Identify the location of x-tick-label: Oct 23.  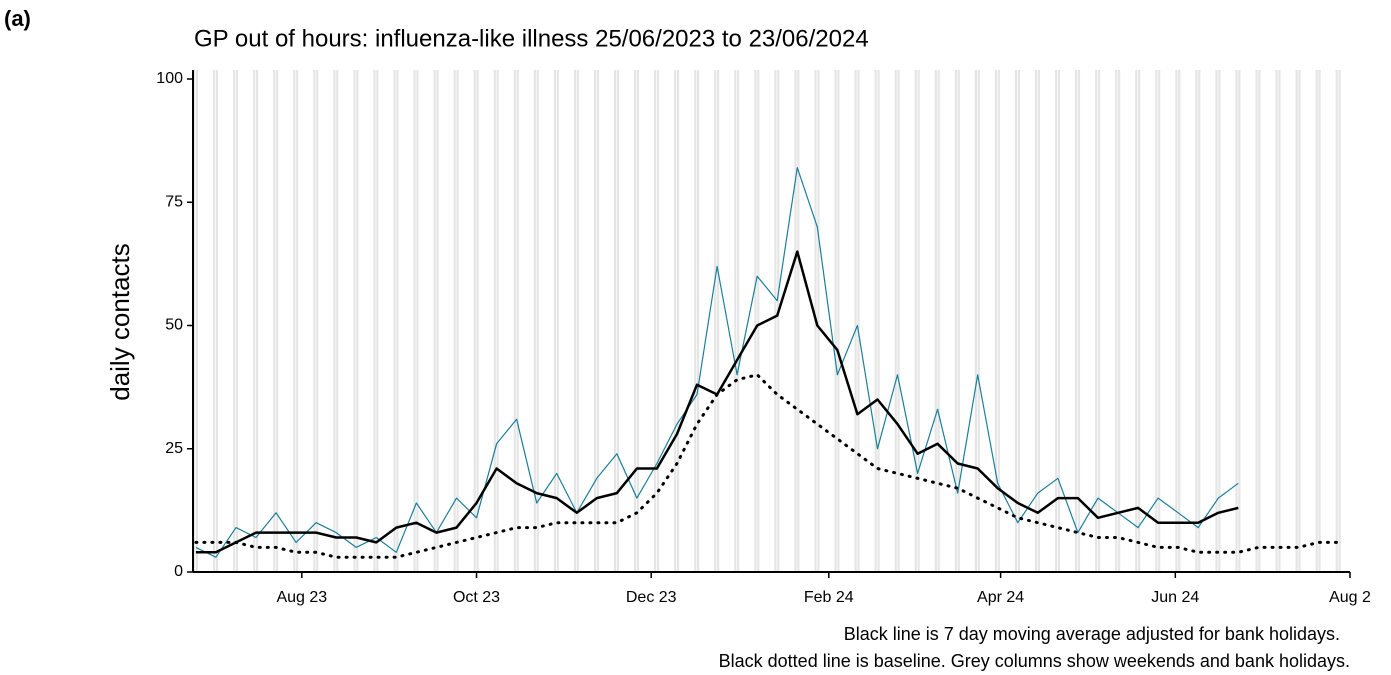
(476, 597).